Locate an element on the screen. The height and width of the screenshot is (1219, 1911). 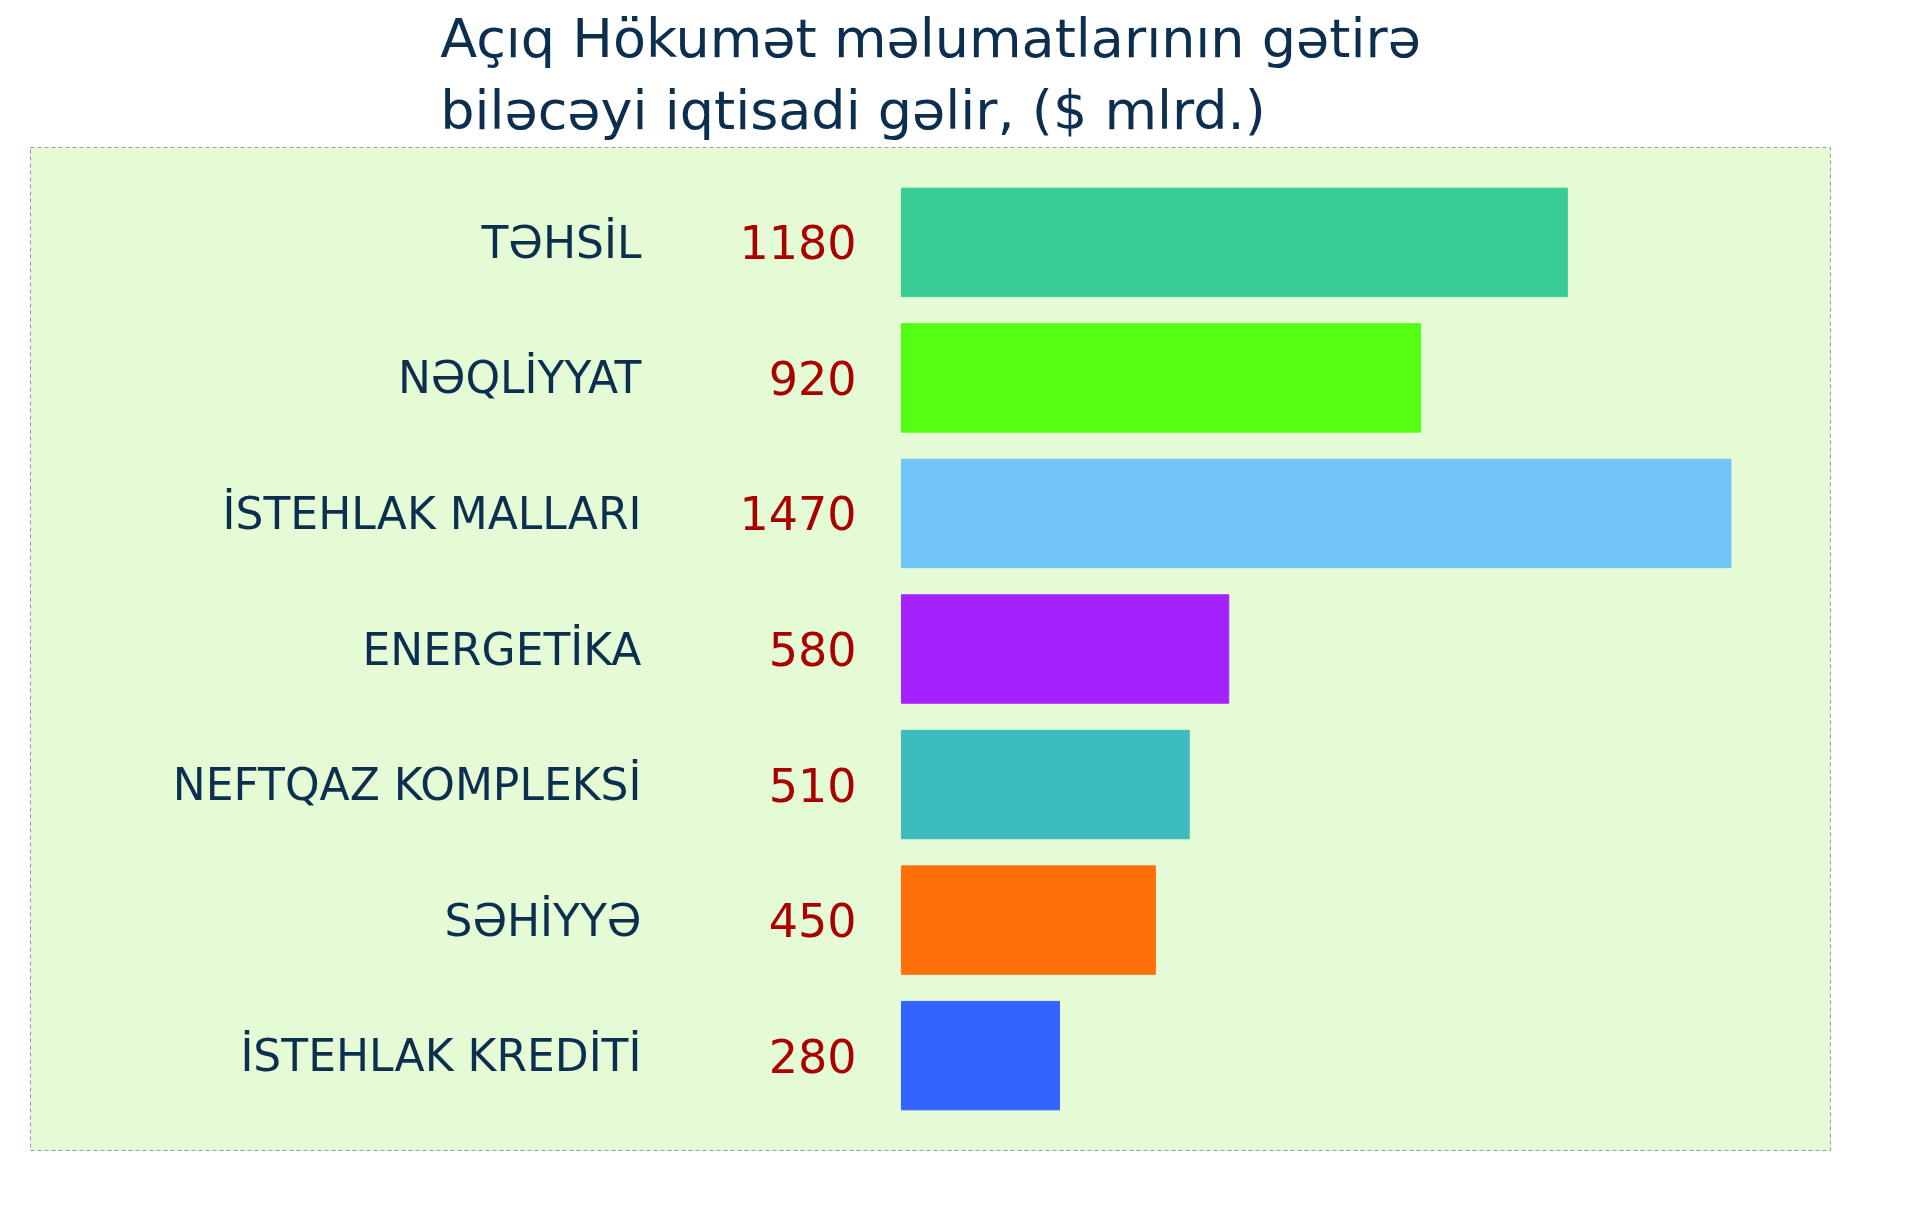
data-label: 1180 is located at coordinates (798, 243).